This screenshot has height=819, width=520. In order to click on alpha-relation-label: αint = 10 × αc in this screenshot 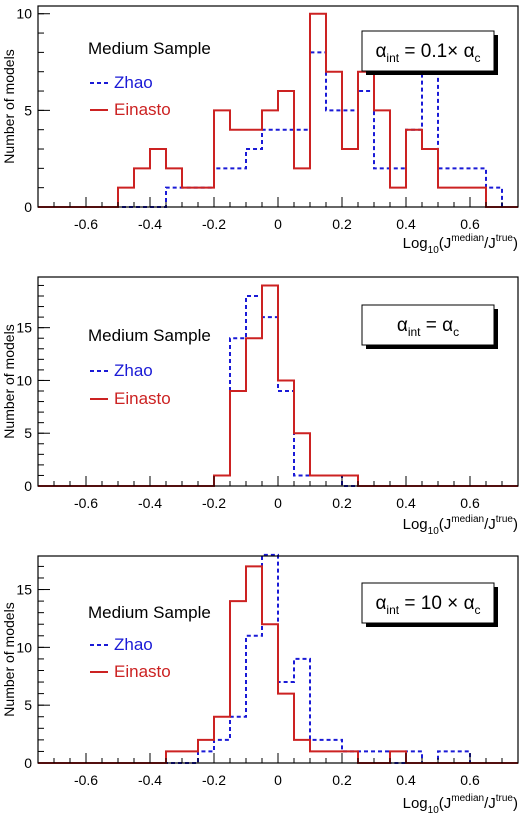, I will do `click(427, 605)`.